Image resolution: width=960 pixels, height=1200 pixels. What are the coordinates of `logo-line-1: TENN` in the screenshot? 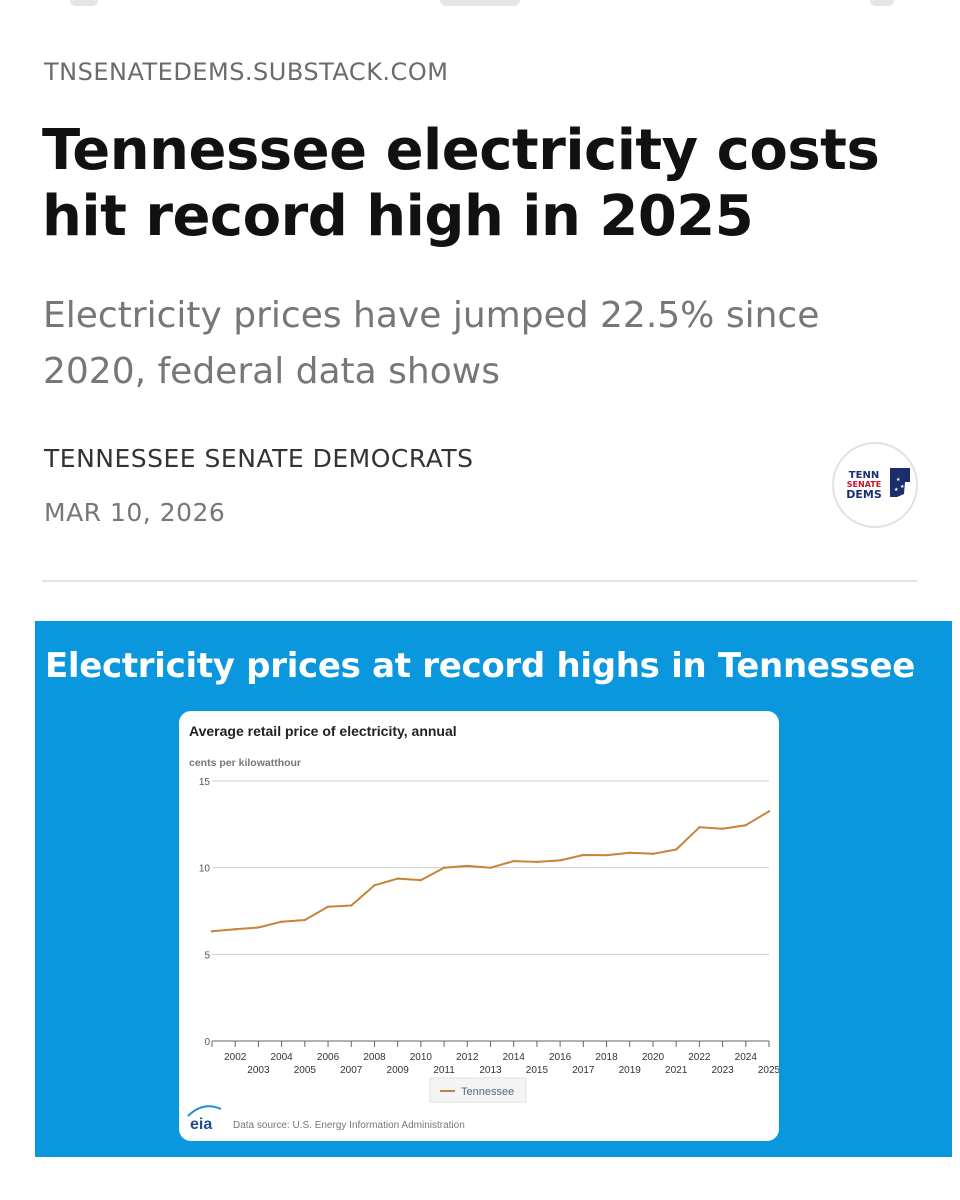 It's located at (864, 475).